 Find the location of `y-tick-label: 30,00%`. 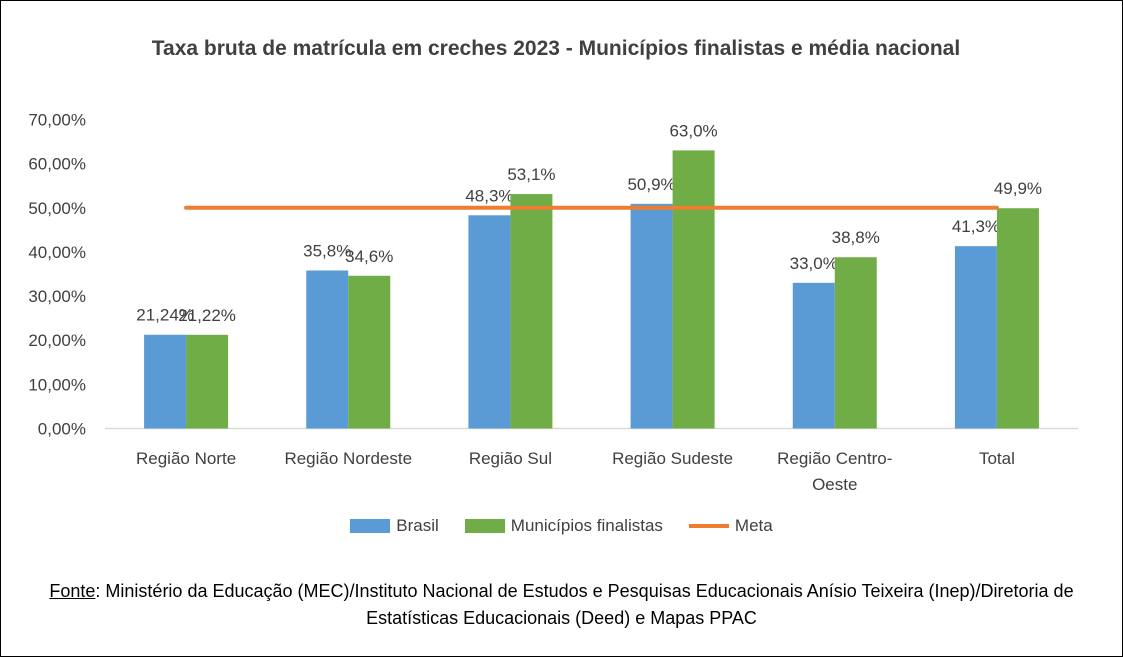

y-tick-label: 30,00% is located at coordinates (57, 296).